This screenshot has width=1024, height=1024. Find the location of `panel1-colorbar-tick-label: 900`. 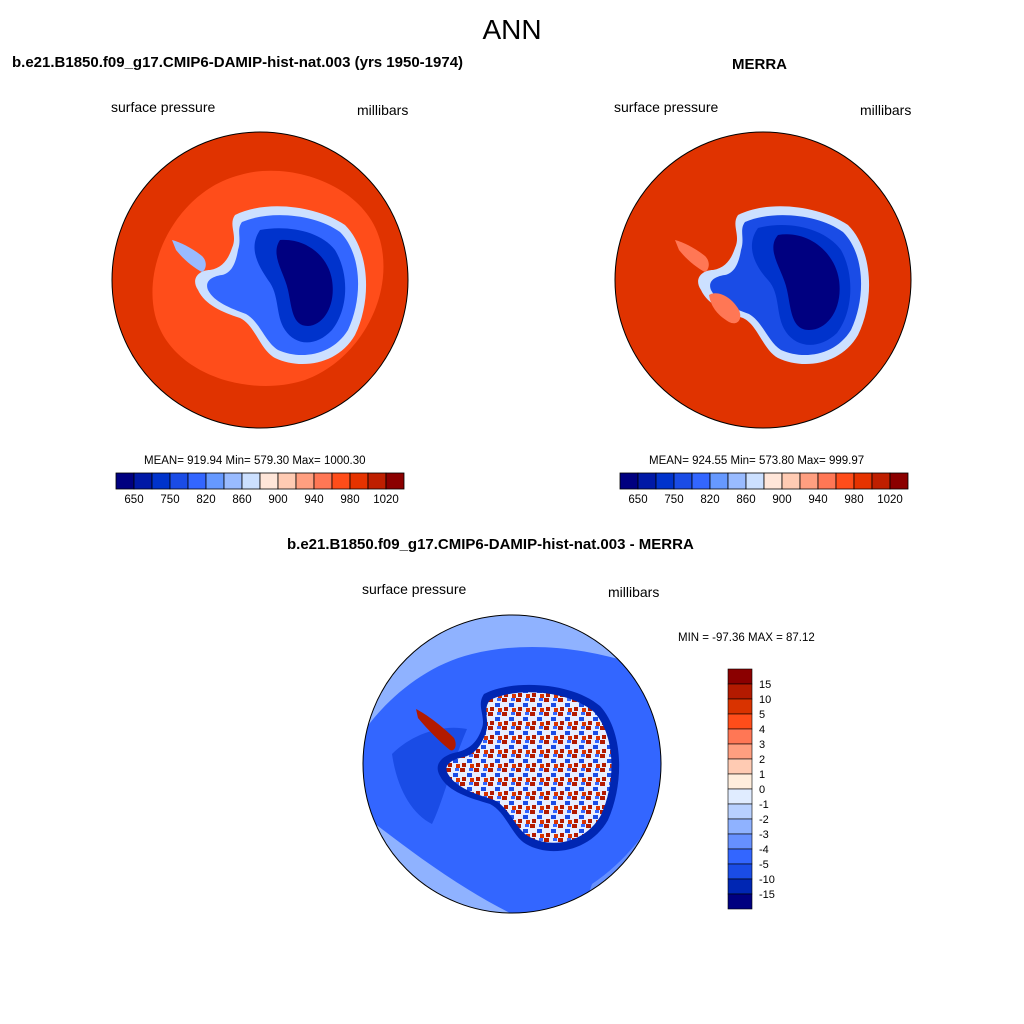

panel1-colorbar-tick-label: 900 is located at coordinates (277, 500).